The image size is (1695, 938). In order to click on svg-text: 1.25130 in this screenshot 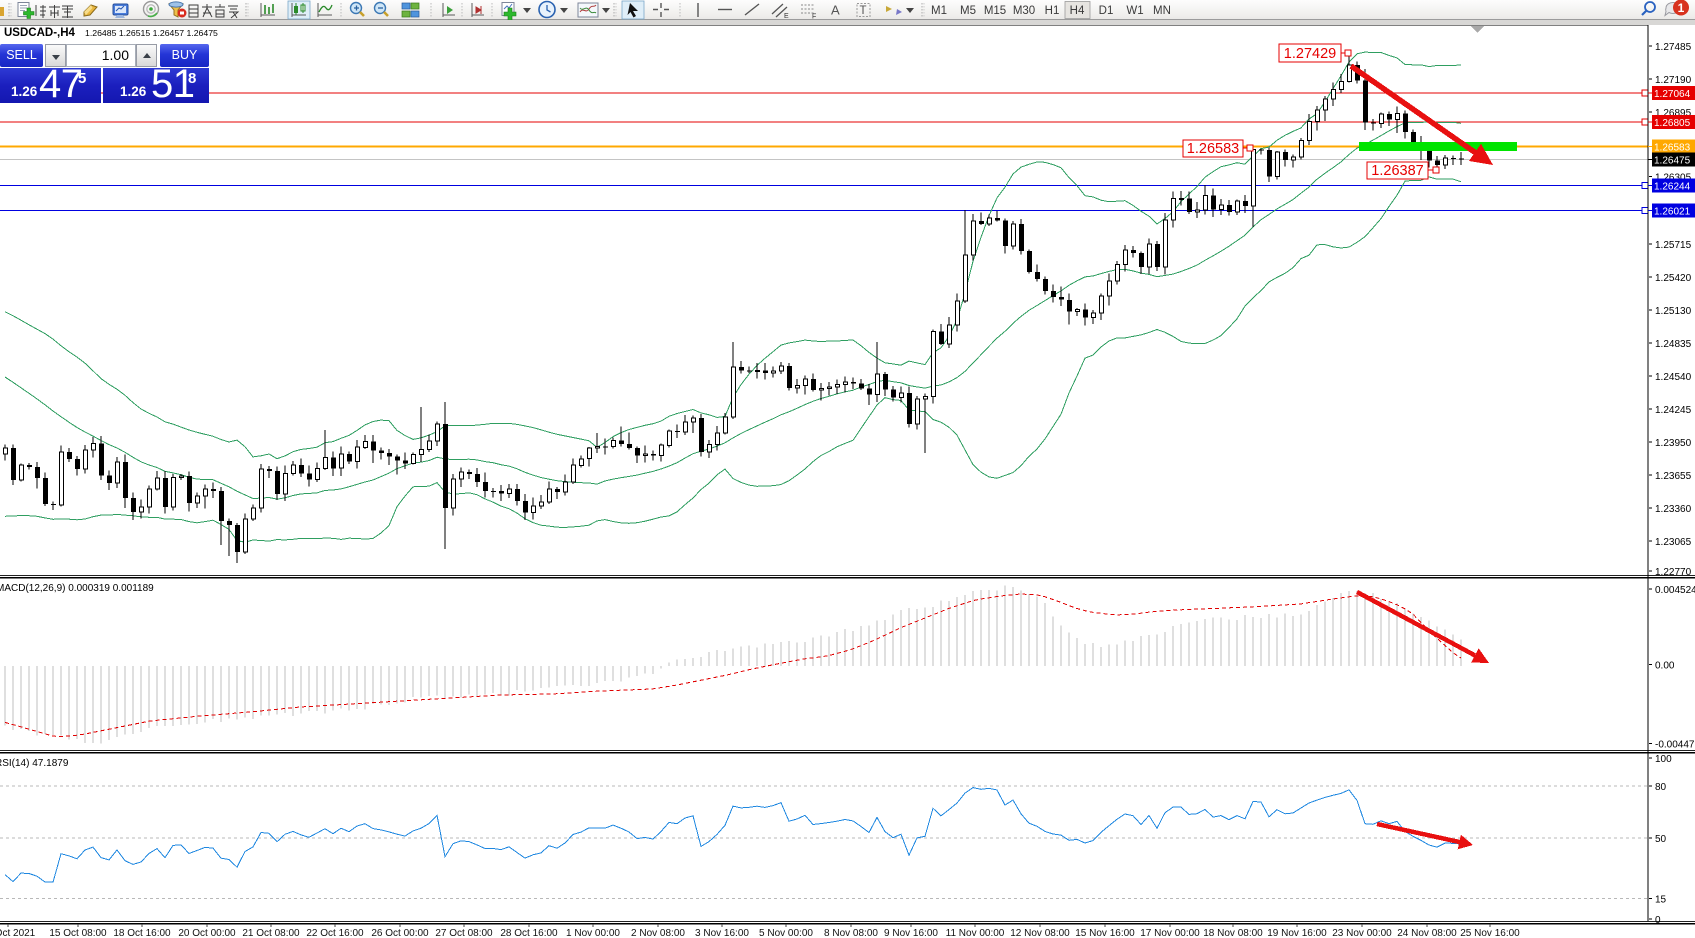, I will do `click(1673, 311)`.